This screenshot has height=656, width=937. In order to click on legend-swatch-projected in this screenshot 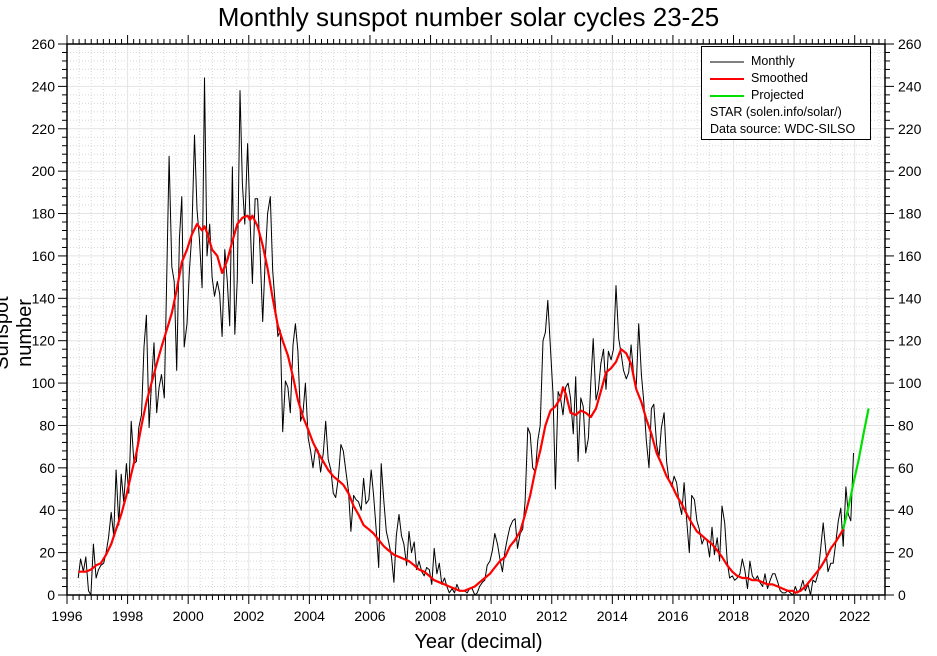, I will do `click(727, 95)`.